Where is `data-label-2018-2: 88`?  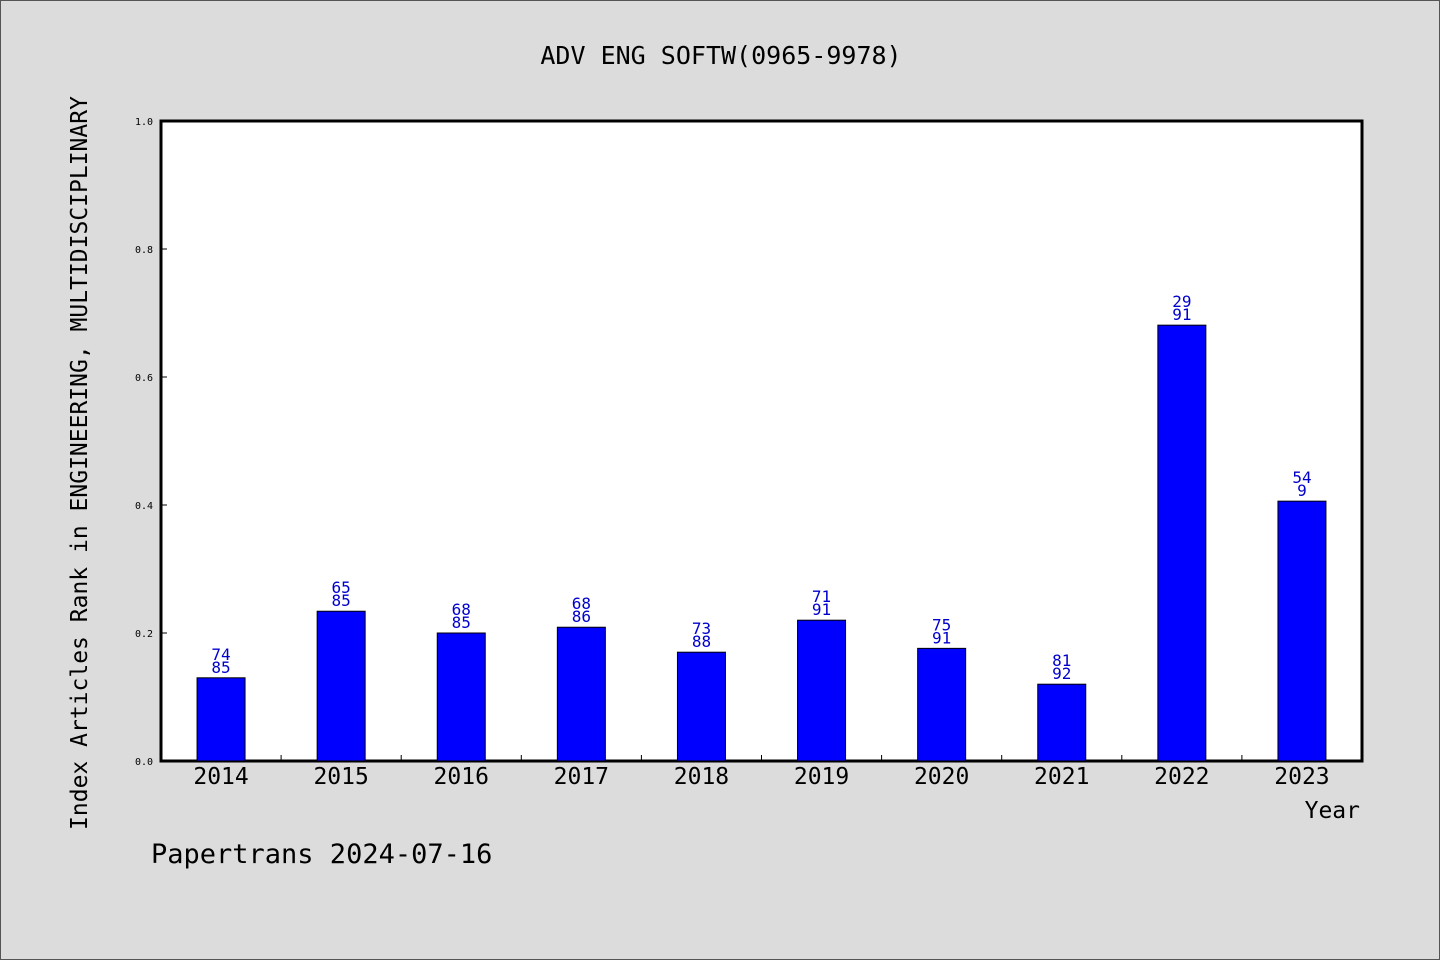 data-label-2018-2: 88 is located at coordinates (701, 641).